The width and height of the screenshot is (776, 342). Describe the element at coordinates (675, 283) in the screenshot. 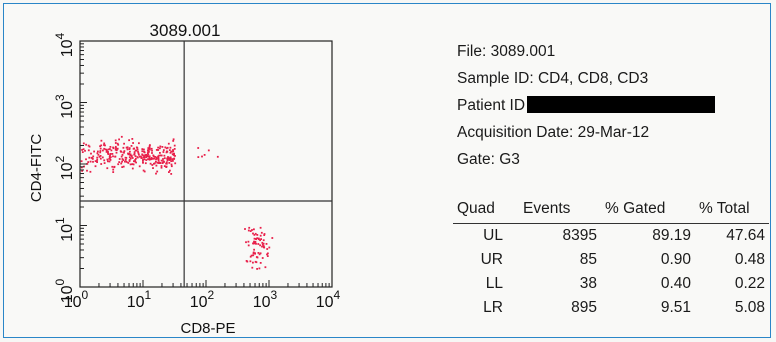

I see `cell-pct-gated: 0.40` at that location.